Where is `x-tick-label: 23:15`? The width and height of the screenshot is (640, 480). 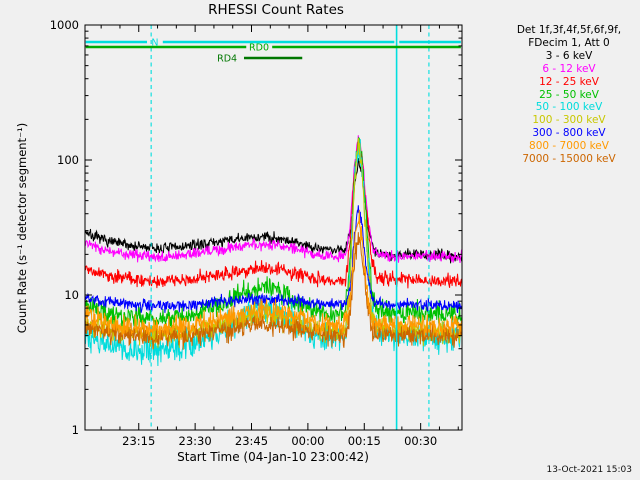 x-tick-label: 23:15 is located at coordinates (138, 441).